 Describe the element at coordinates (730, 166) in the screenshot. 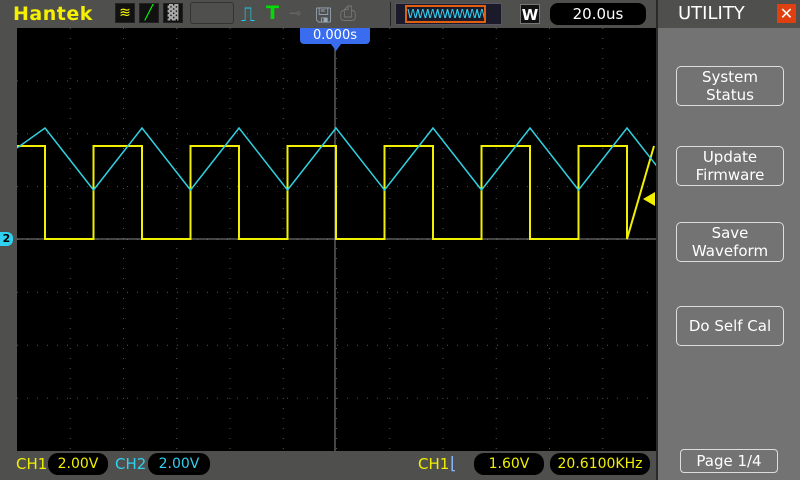

I see `update-firmware-button: Update Firmware` at that location.